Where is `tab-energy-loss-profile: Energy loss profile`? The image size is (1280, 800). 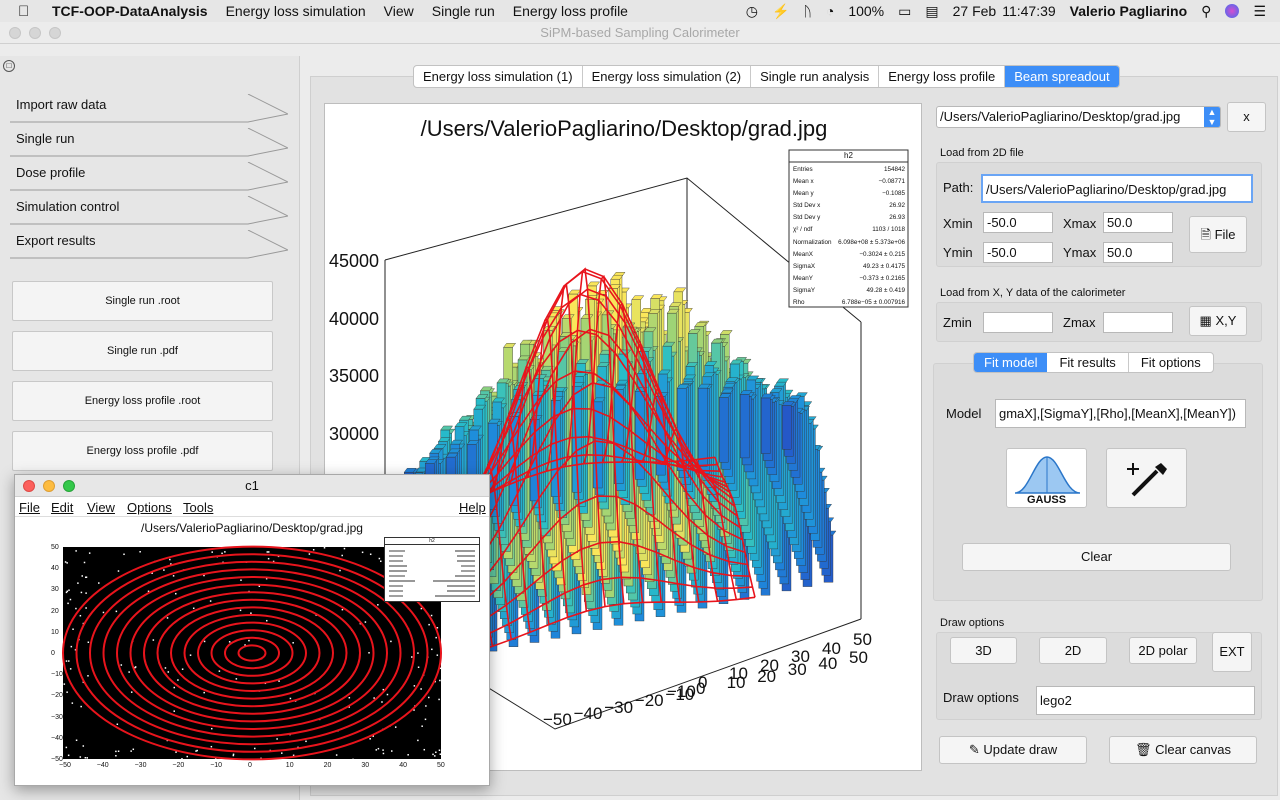
tab-energy-loss-profile: Energy loss profile is located at coordinates (942, 76).